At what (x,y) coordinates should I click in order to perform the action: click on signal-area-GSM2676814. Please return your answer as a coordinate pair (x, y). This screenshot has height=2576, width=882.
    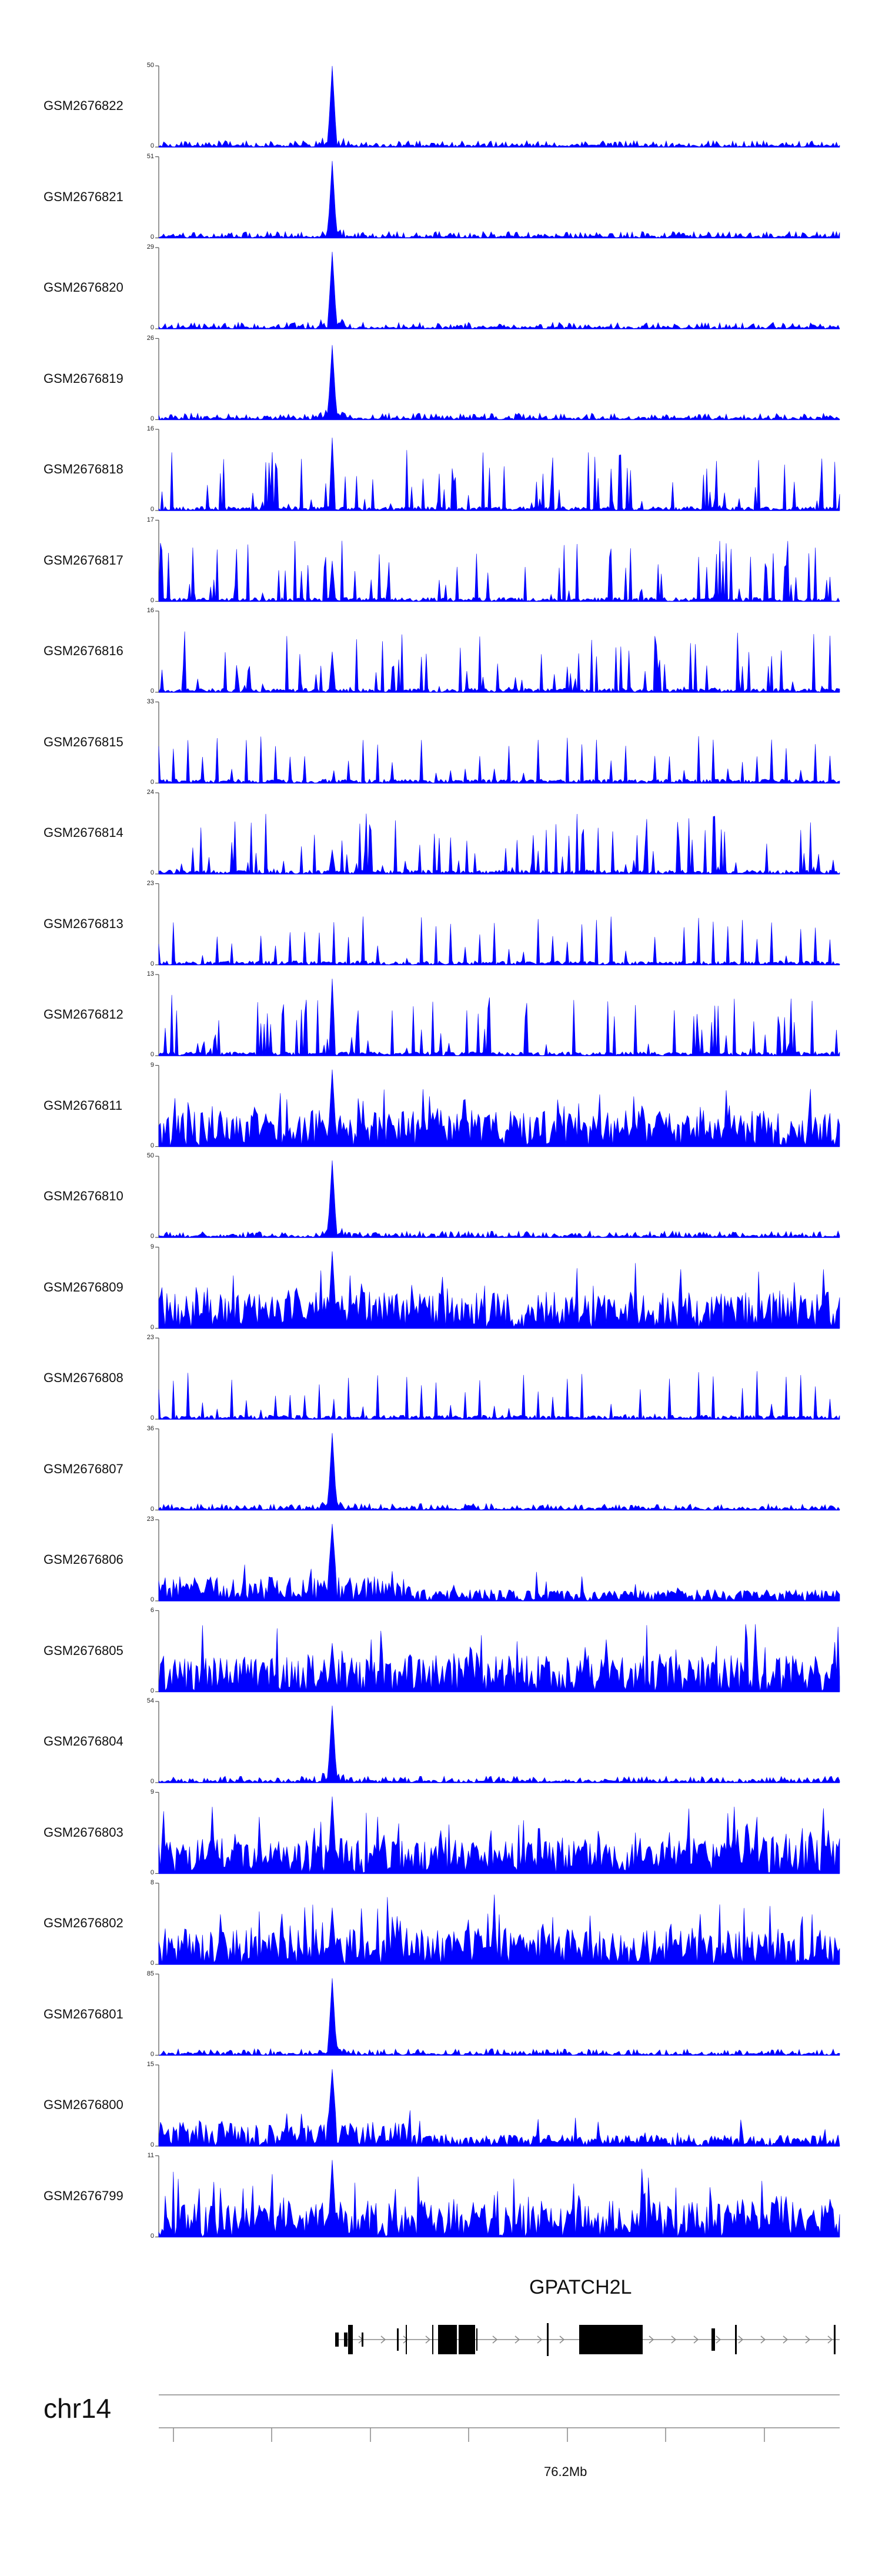
    Looking at the image, I should click on (499, 844).